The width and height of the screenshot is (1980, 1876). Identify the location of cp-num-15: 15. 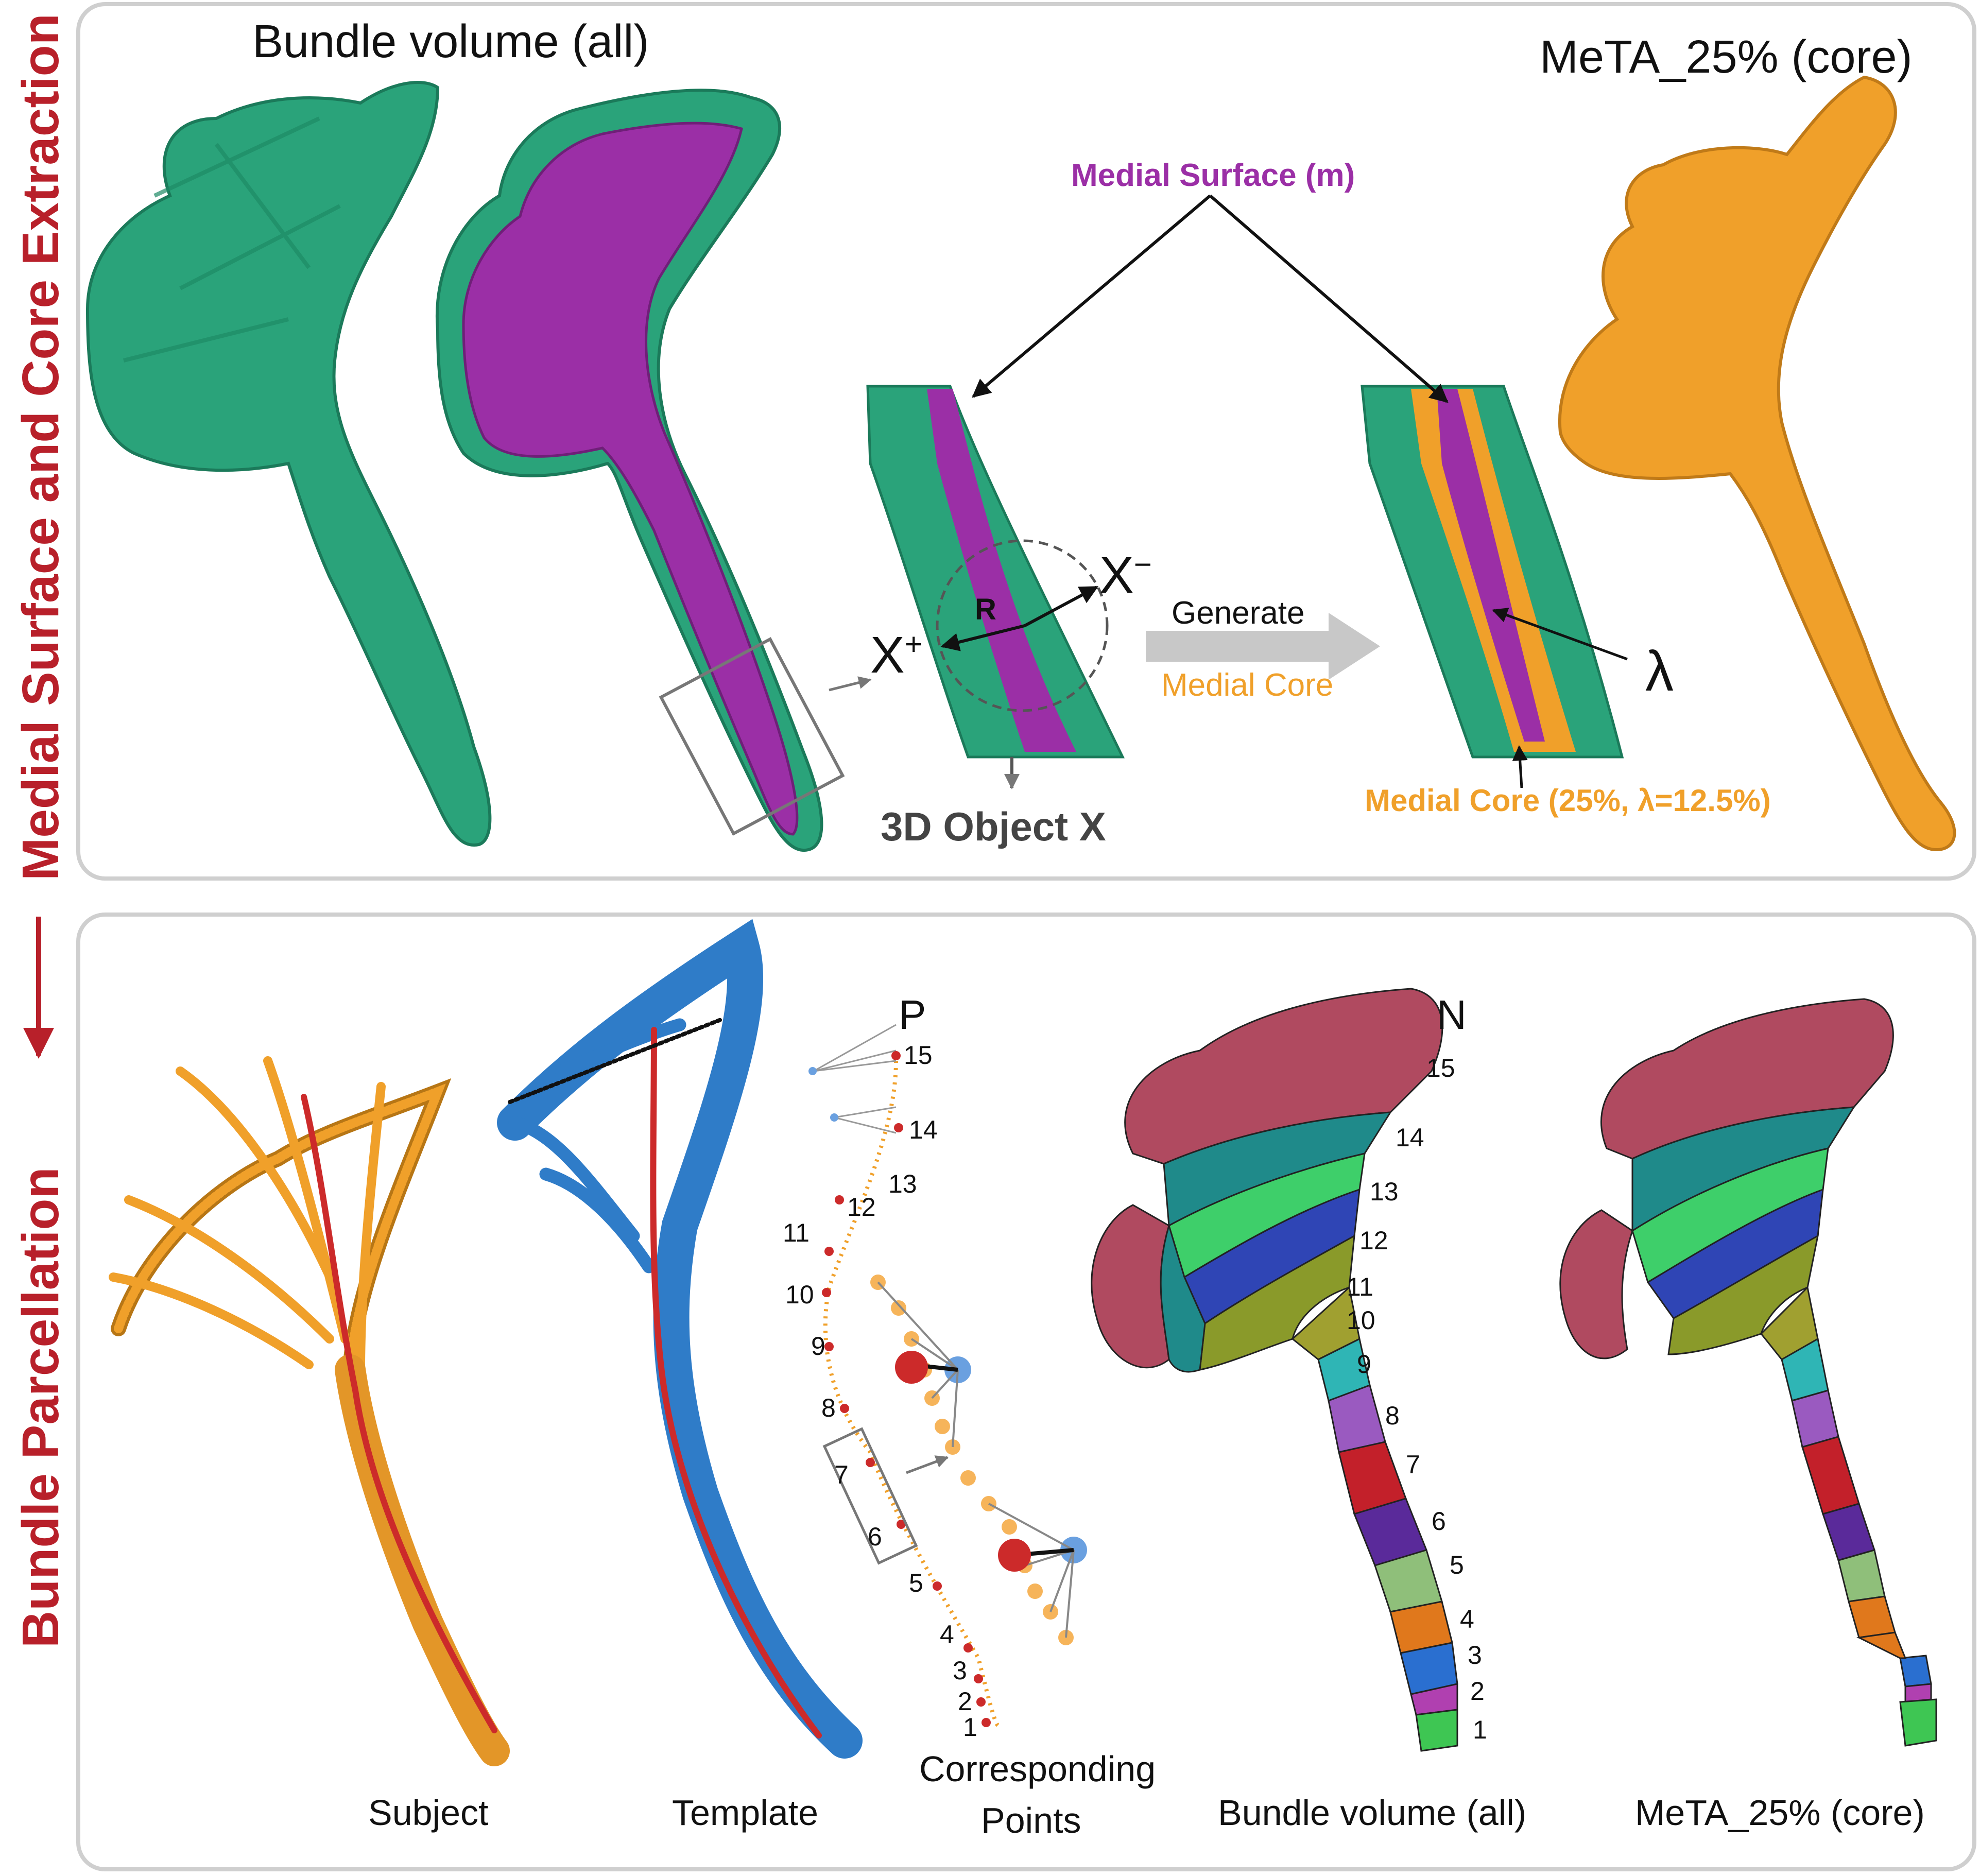
(918, 1055).